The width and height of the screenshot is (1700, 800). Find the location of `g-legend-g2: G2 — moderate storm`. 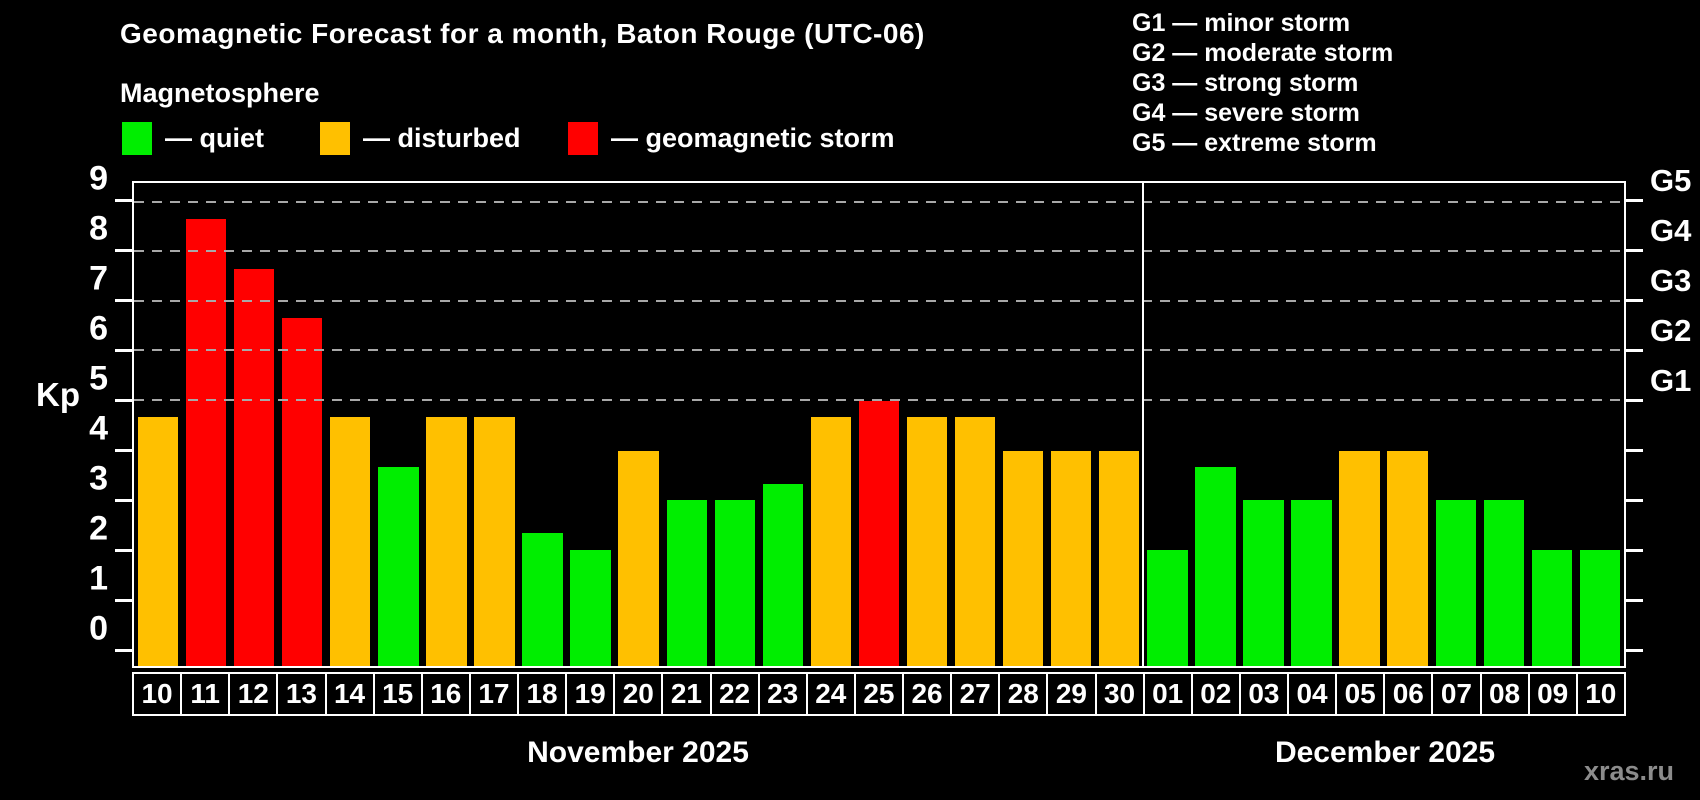

g-legend-g2: G2 — moderate storm is located at coordinates (1263, 53).